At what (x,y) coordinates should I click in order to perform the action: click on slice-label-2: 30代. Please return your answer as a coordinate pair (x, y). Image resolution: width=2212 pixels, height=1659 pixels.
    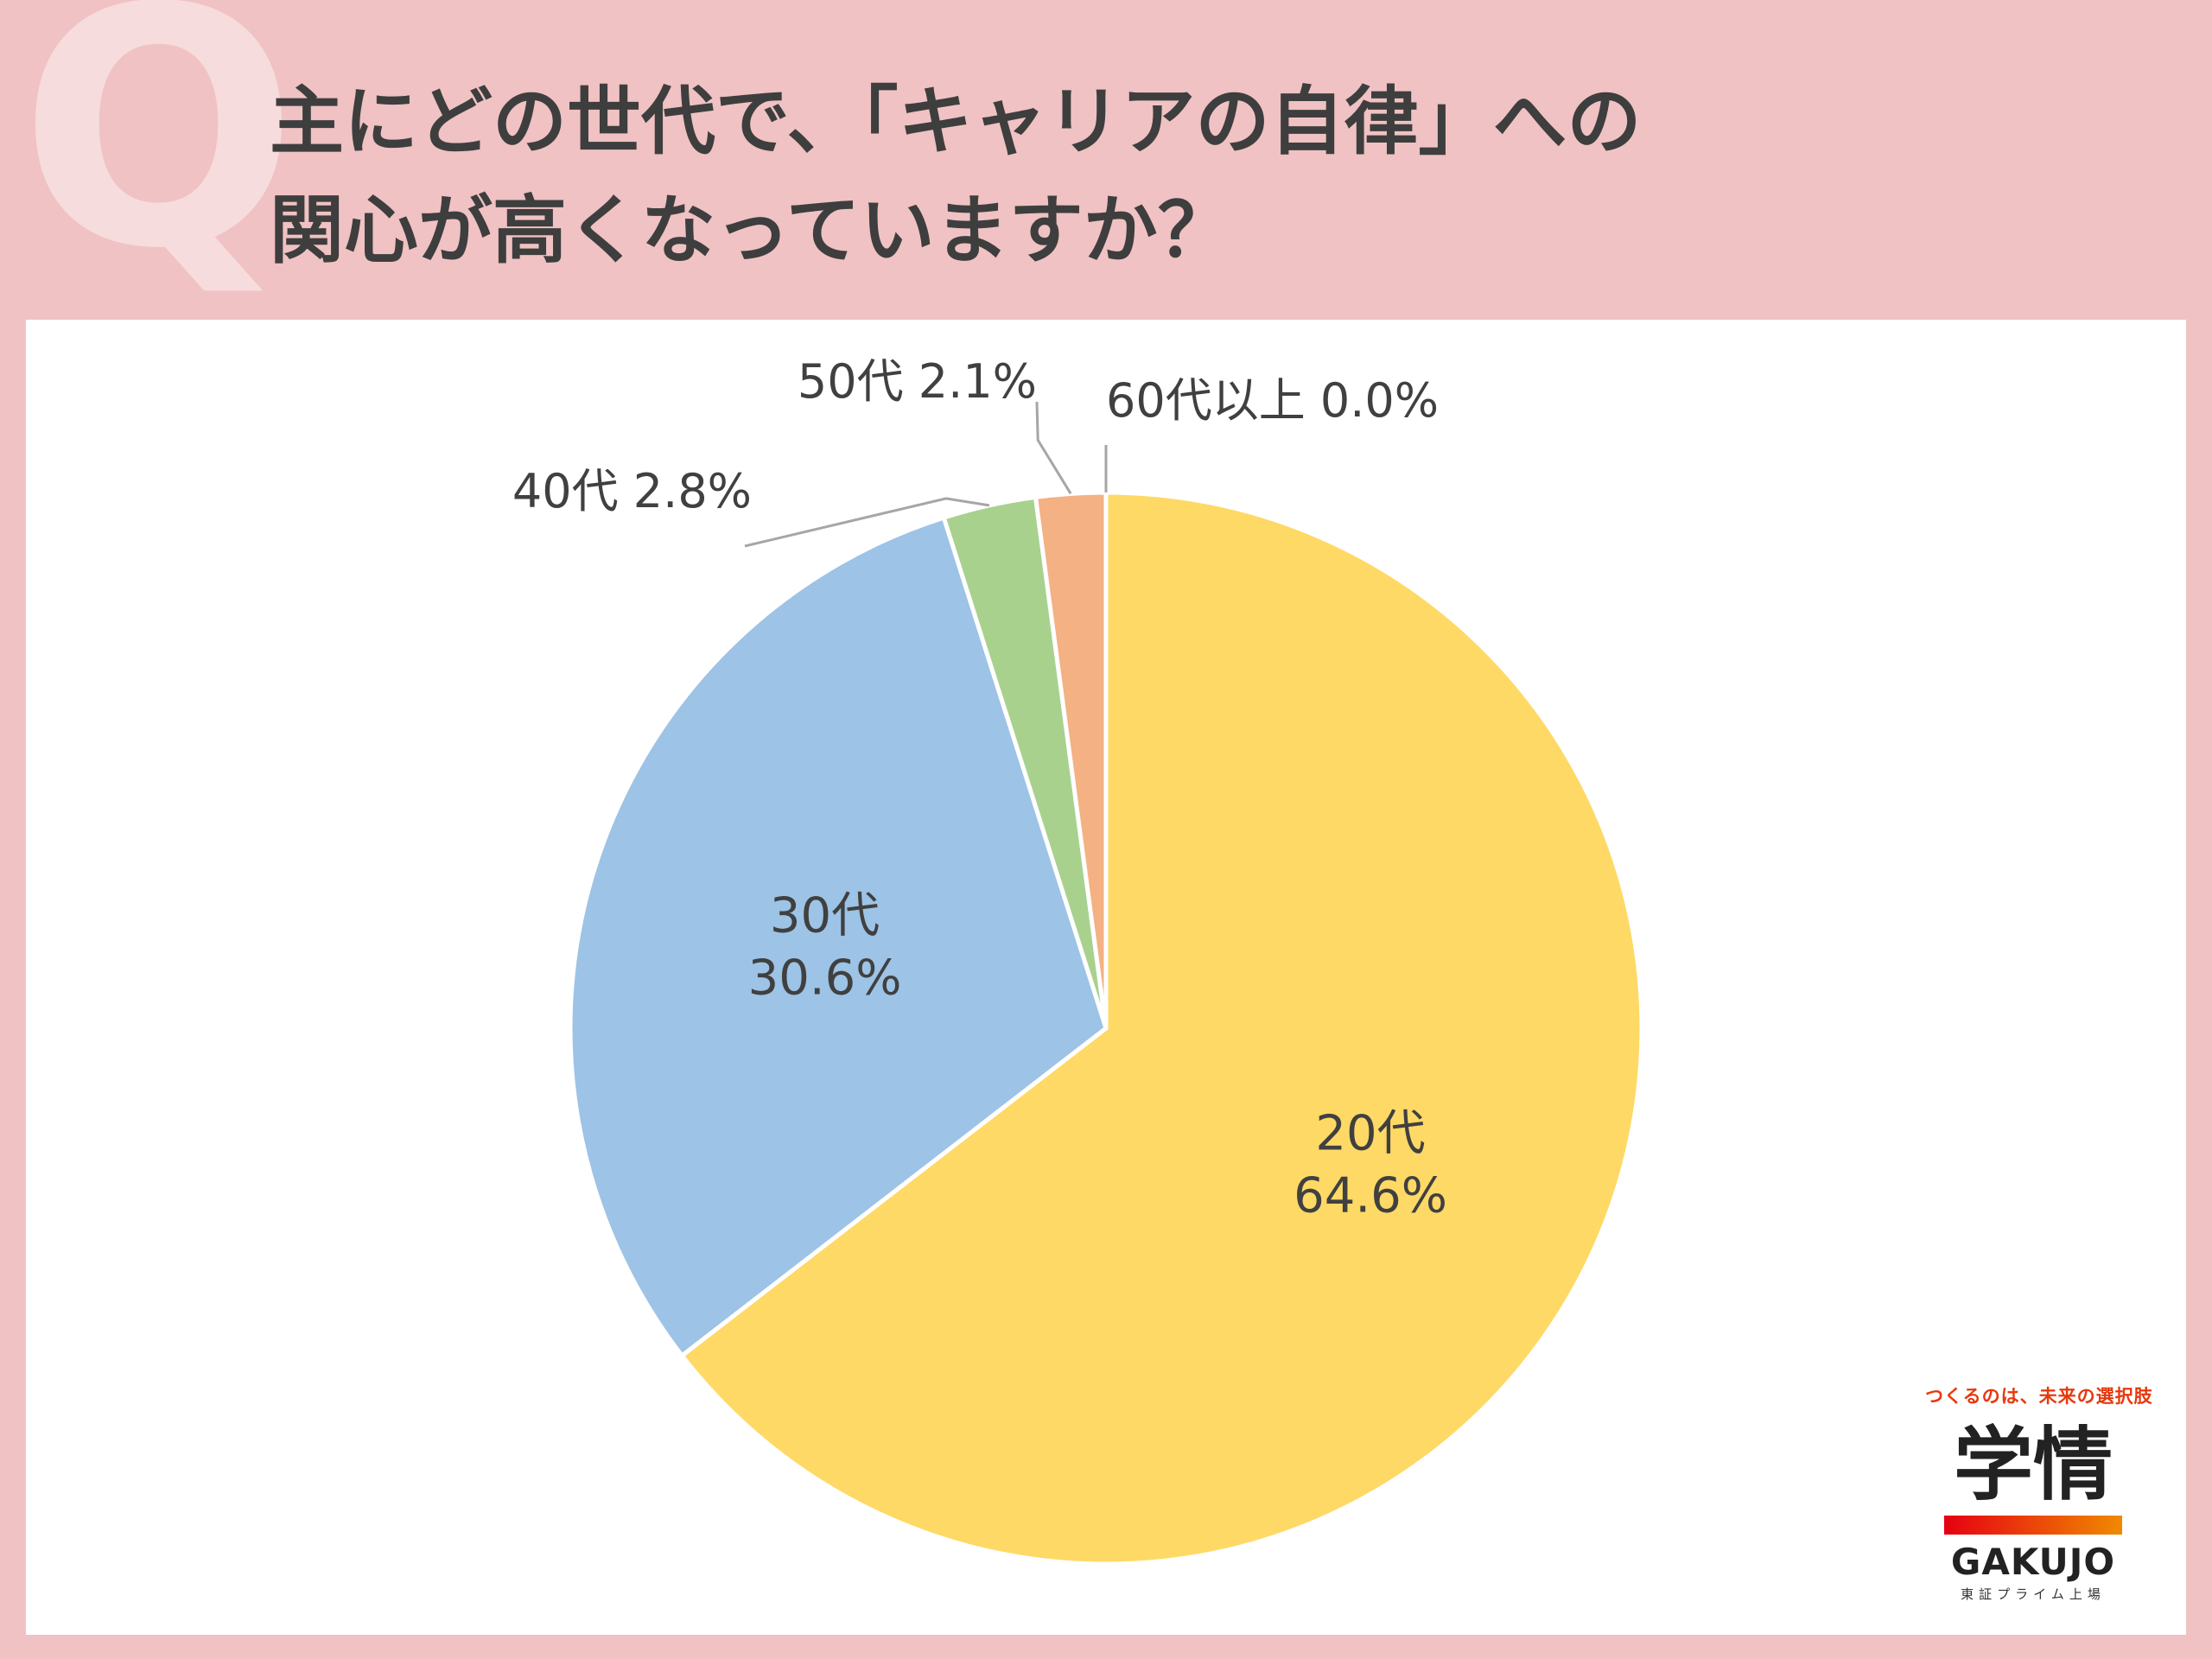
    Looking at the image, I should click on (825, 915).